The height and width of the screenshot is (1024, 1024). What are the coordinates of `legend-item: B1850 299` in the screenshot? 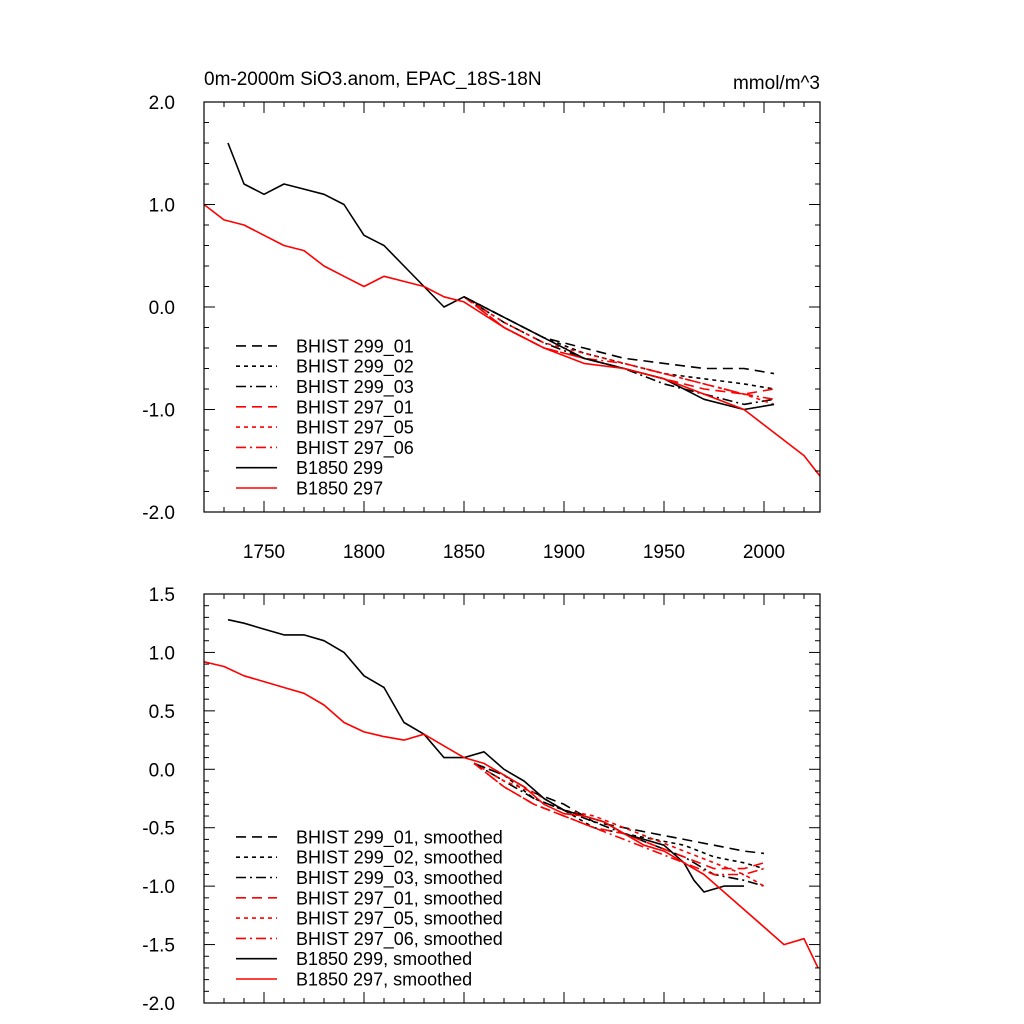 It's located at (309, 468).